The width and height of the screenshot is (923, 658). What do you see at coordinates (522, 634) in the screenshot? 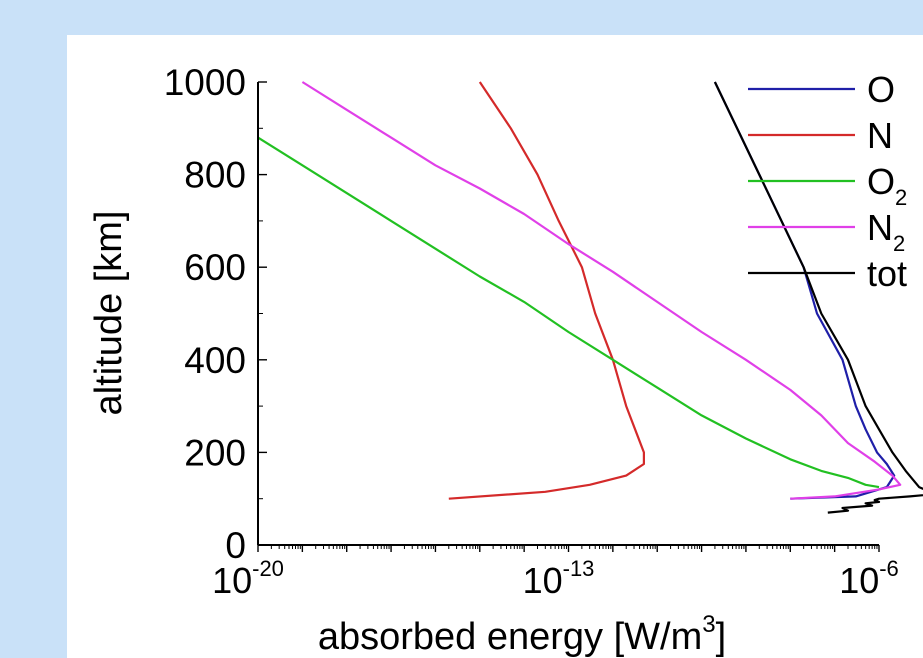
I see `x-axis-label: absorbed energy [W/m3]` at bounding box center [522, 634].